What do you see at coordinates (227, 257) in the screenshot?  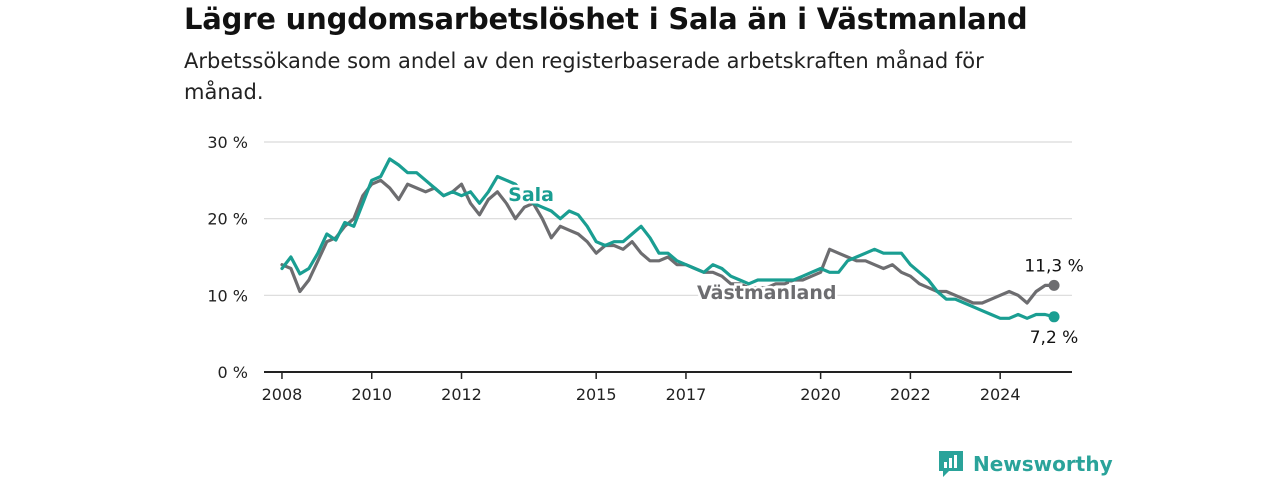 I see `y-axis: 0 % 10 % 20 % 30 %` at bounding box center [227, 257].